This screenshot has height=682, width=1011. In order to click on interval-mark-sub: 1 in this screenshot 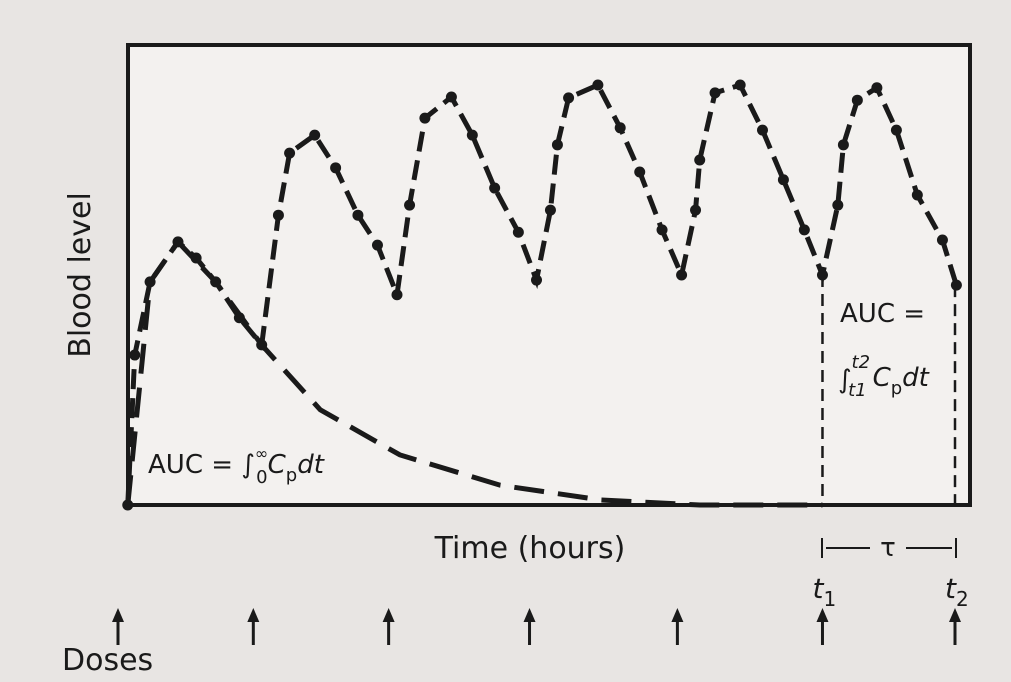, I will do `click(829, 599)`.